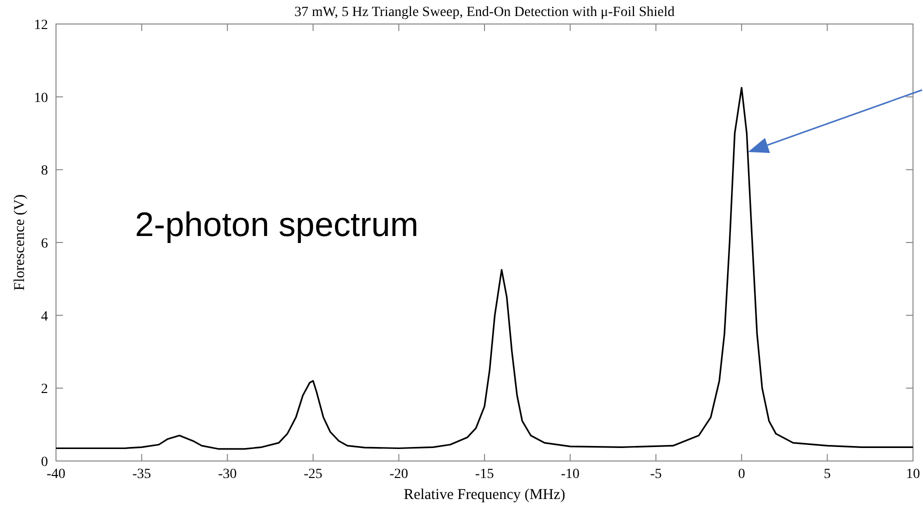 This screenshot has width=923, height=509. What do you see at coordinates (484, 474) in the screenshot?
I see `x-tick-label: -15` at bounding box center [484, 474].